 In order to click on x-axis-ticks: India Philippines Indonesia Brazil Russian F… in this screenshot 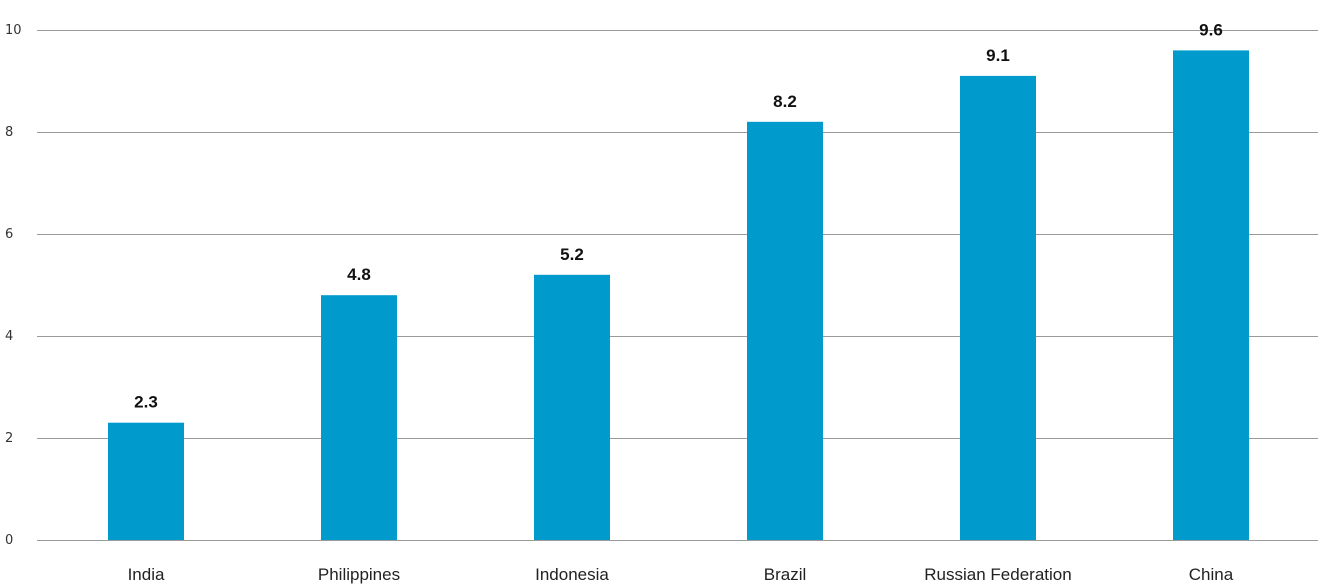, I will do `click(681, 574)`.